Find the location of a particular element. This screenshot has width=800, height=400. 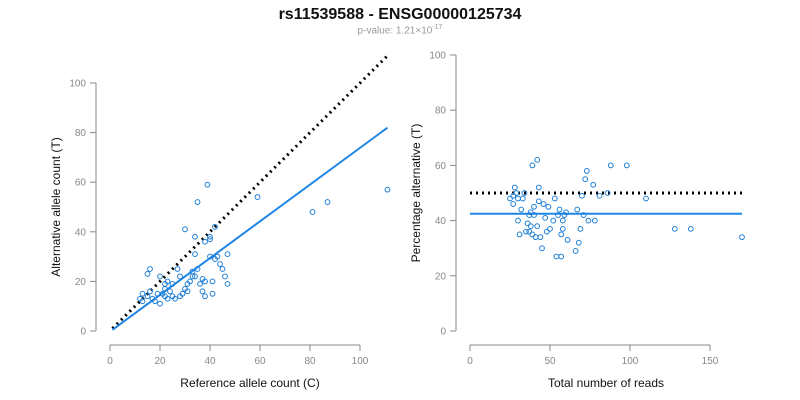

chart-subtitle: p-value: 1.21×10-17 is located at coordinates (400, 30).